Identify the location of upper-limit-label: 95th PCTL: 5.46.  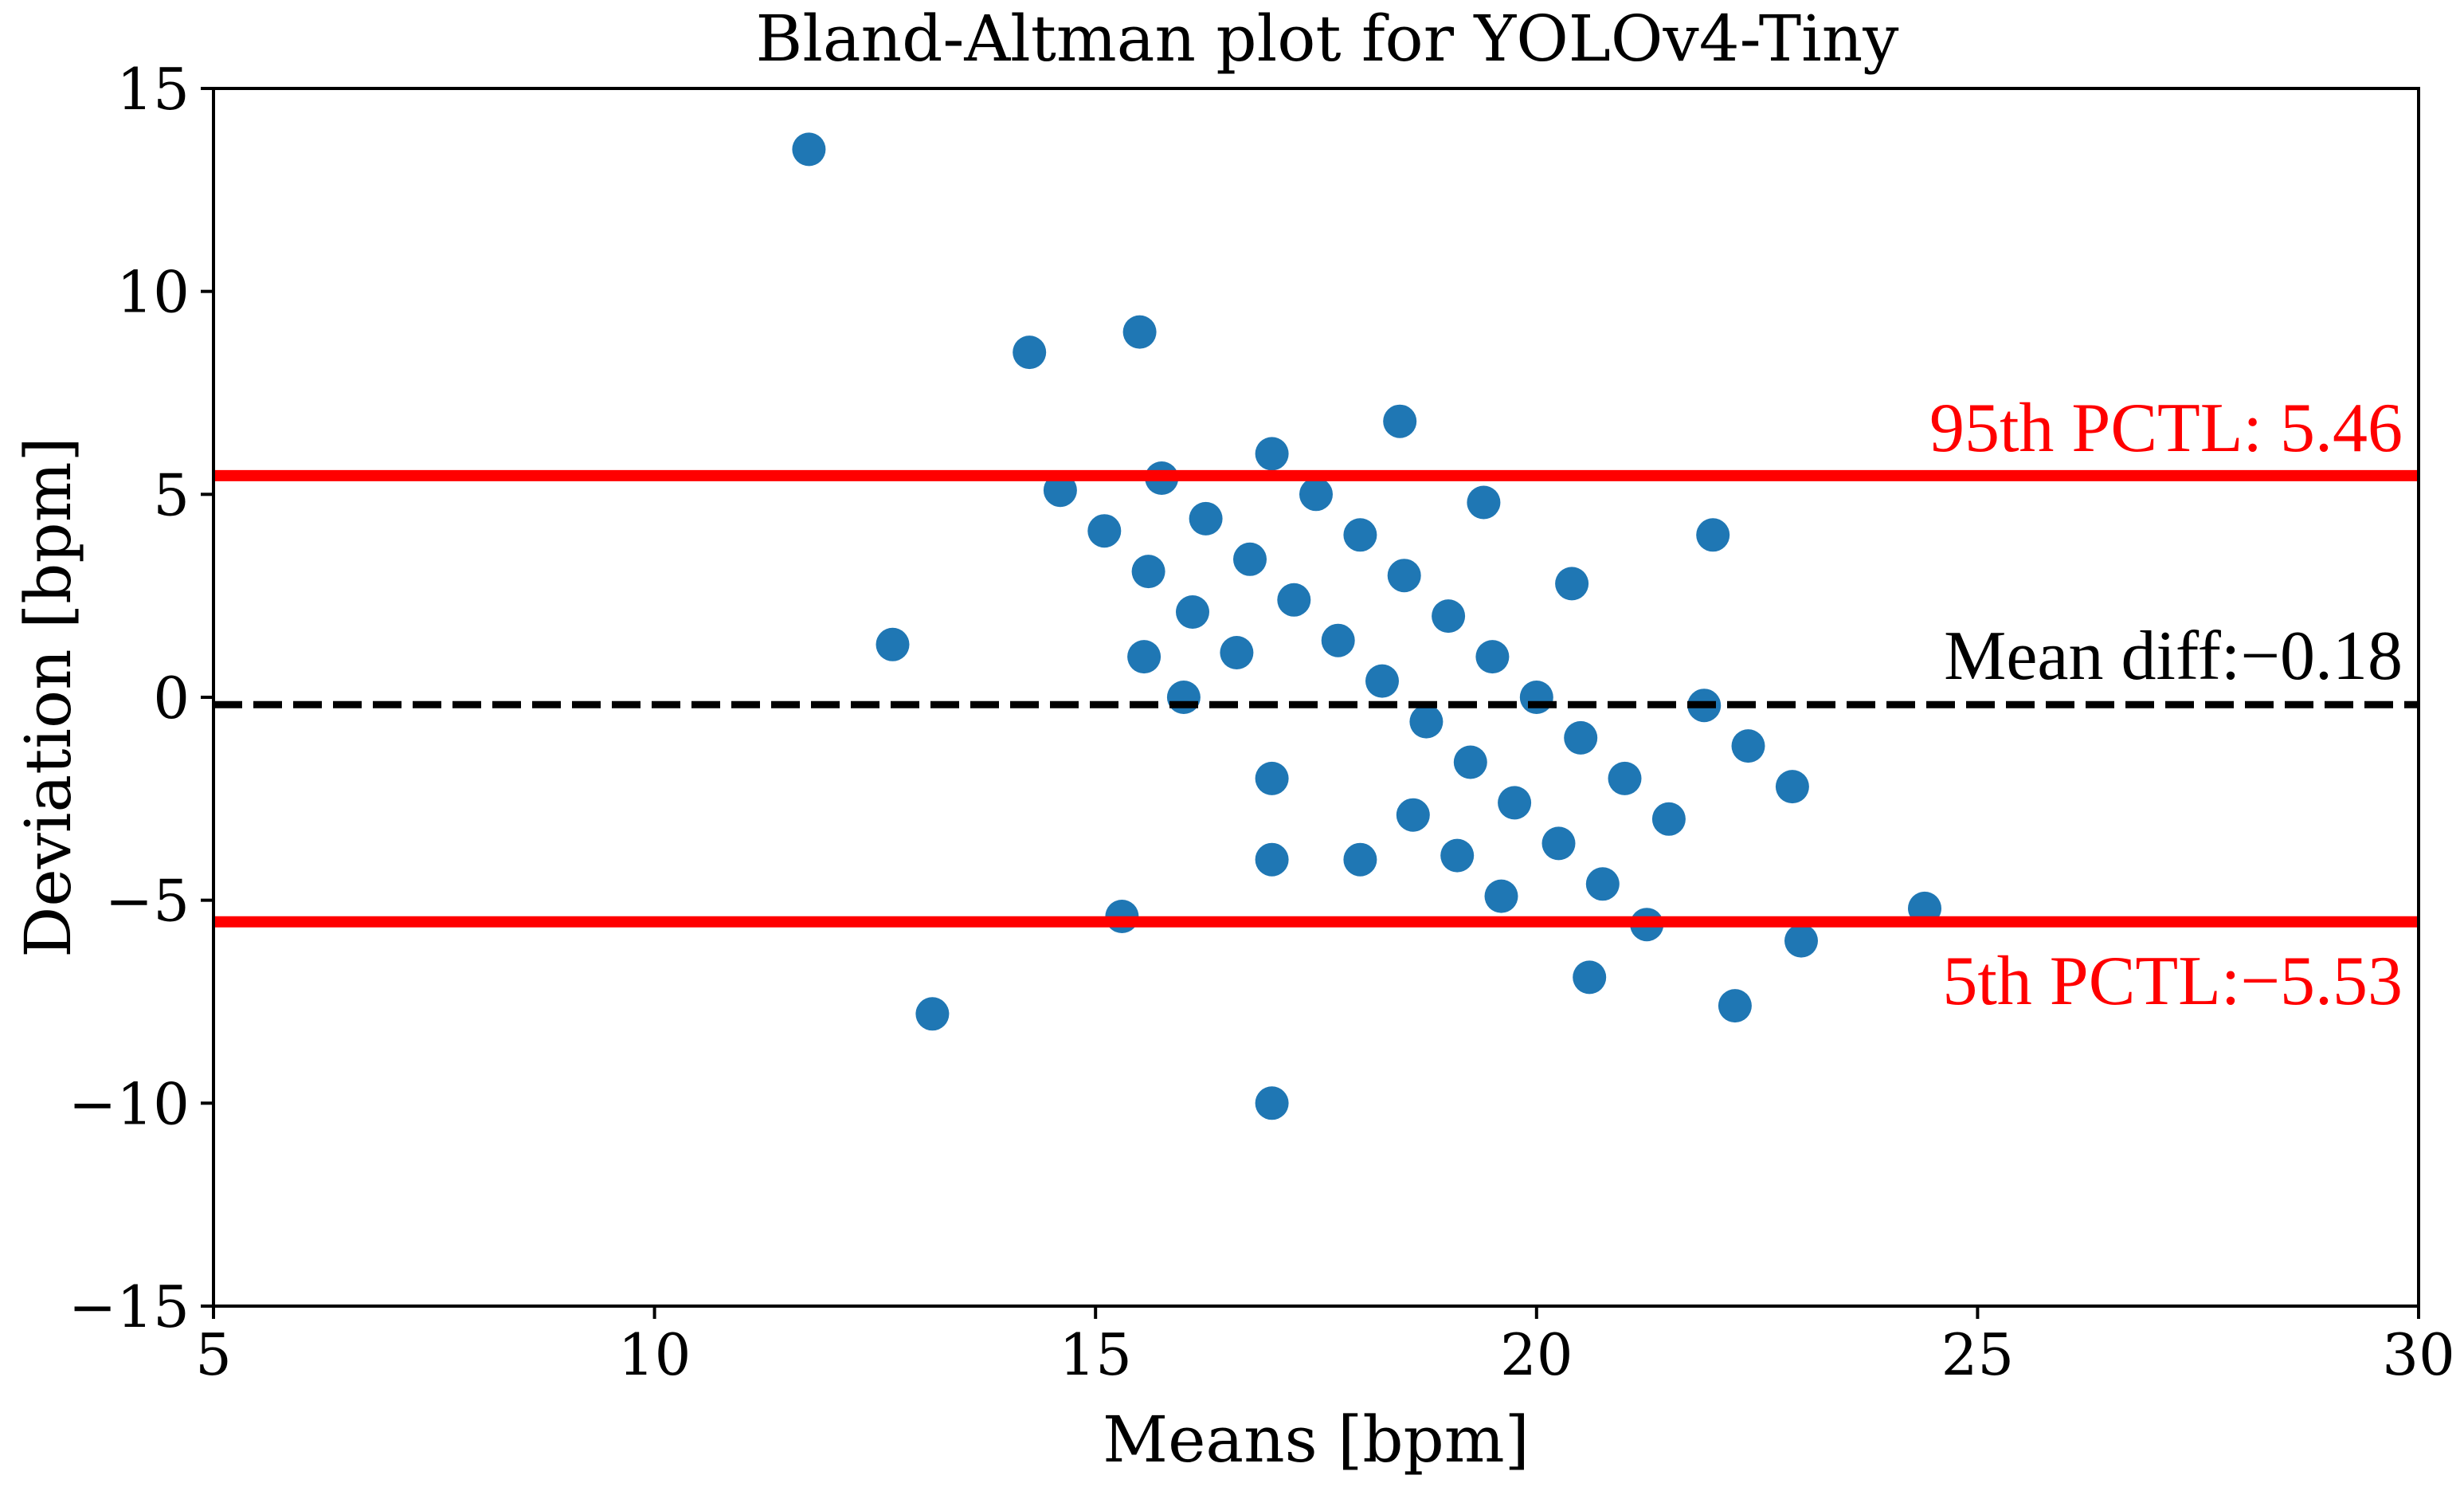
(2166, 428).